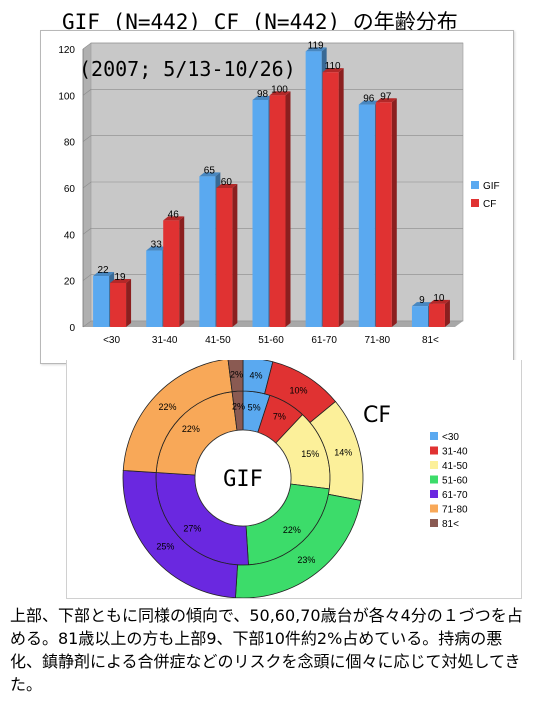 Image resolution: width=540 pixels, height=720 pixels. What do you see at coordinates (70, 235) in the screenshot?
I see `y-tick-label: 40` at bounding box center [70, 235].